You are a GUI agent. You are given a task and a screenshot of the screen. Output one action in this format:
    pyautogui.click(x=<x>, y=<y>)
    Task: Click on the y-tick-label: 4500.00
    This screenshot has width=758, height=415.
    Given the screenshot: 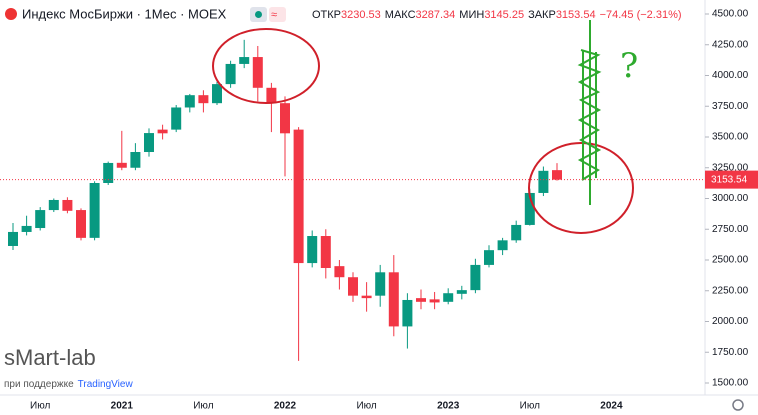 What is the action you would take?
    pyautogui.click(x=730, y=14)
    